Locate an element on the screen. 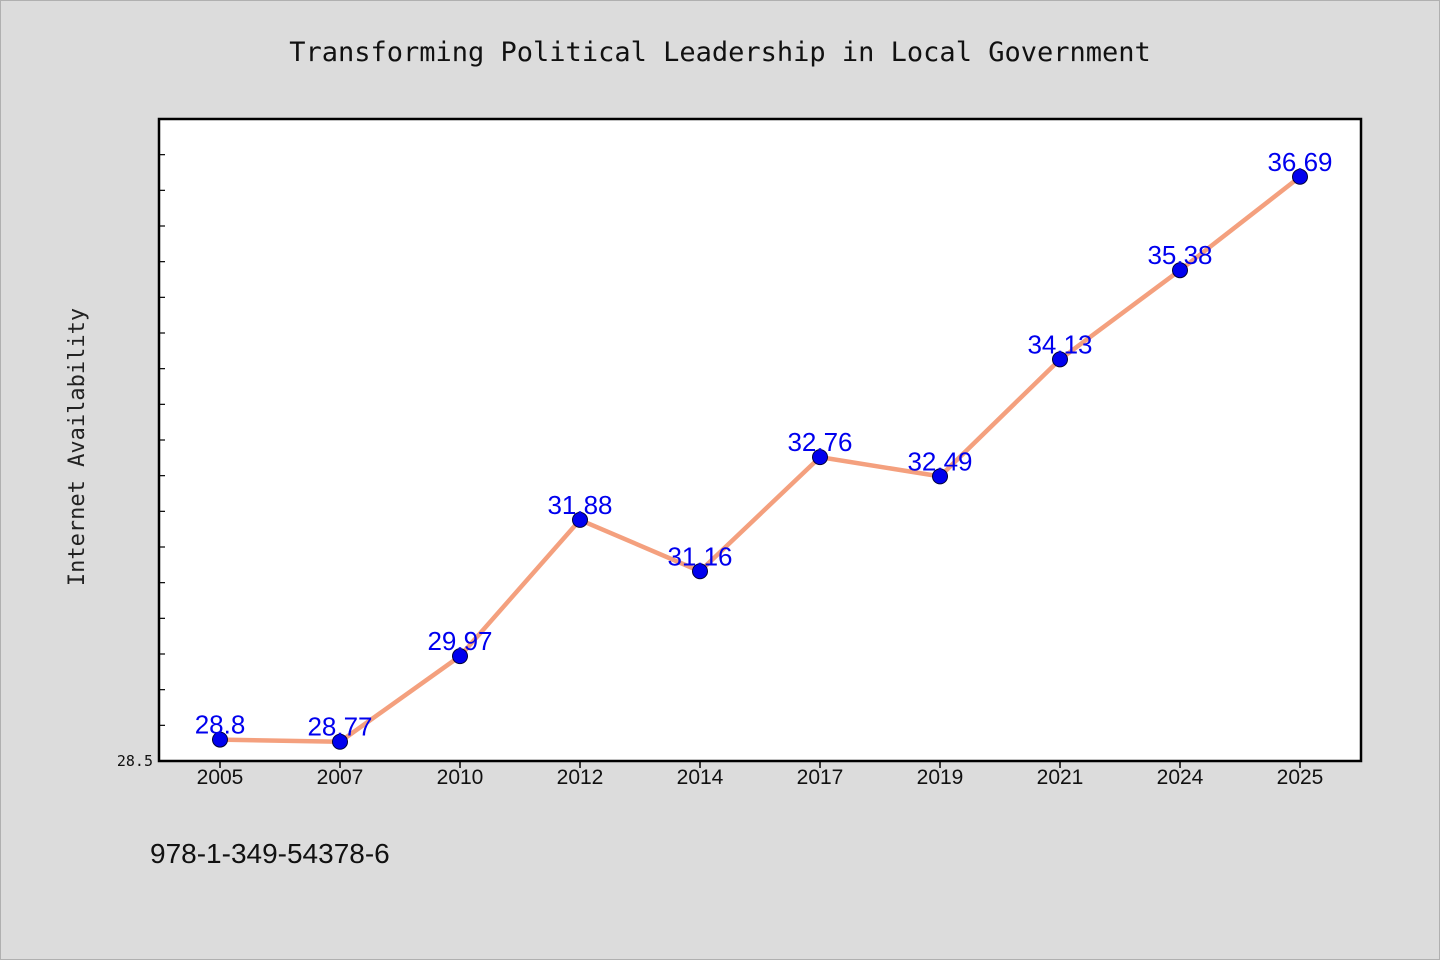  x-tick-label: 2007 is located at coordinates (340, 777).